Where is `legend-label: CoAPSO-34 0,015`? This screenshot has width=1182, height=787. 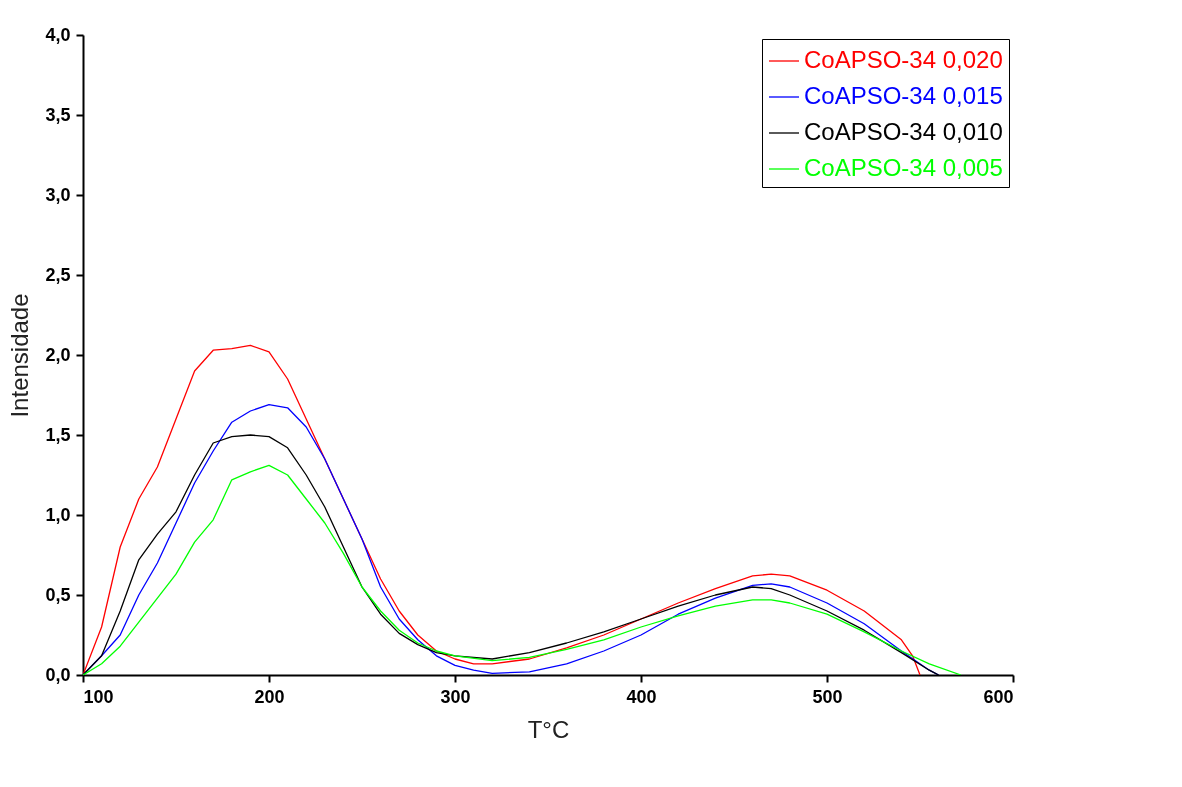 legend-label: CoAPSO-34 0,015 is located at coordinates (903, 95).